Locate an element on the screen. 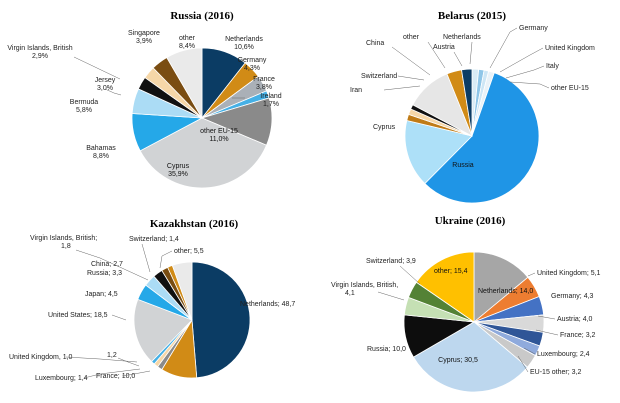  leader-ukraine-uk is located at coordinates (531, 274).